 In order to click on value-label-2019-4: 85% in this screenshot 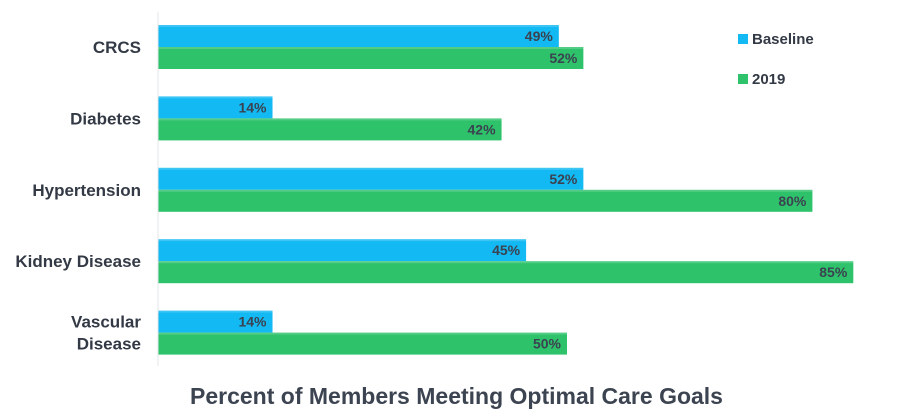, I will do `click(833, 272)`.